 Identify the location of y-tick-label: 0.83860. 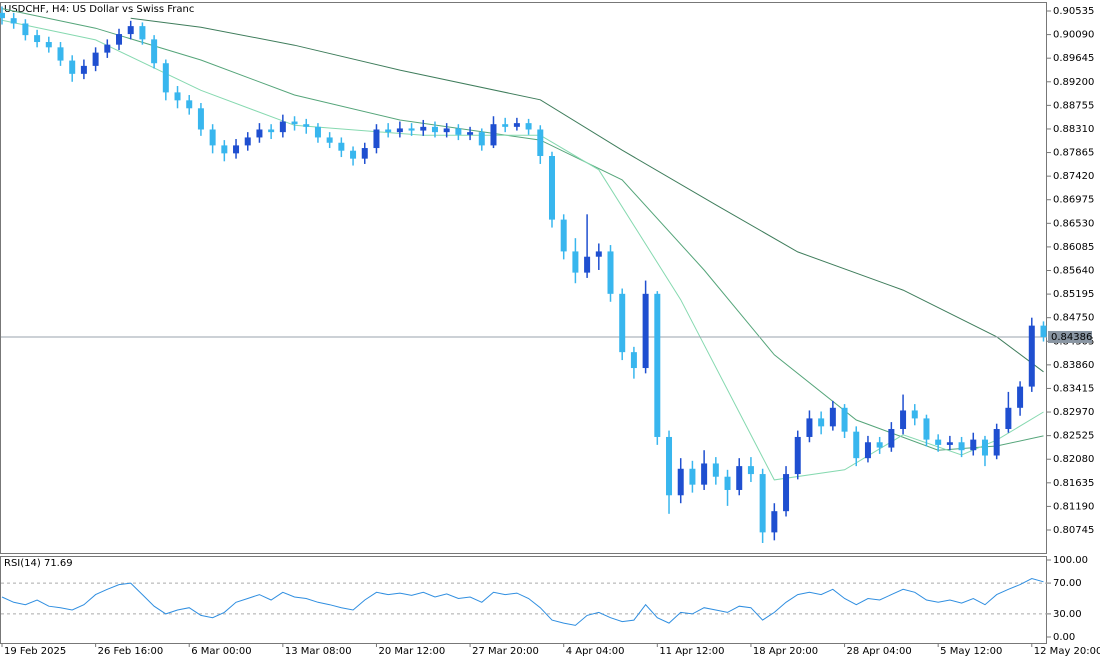
(1073, 365).